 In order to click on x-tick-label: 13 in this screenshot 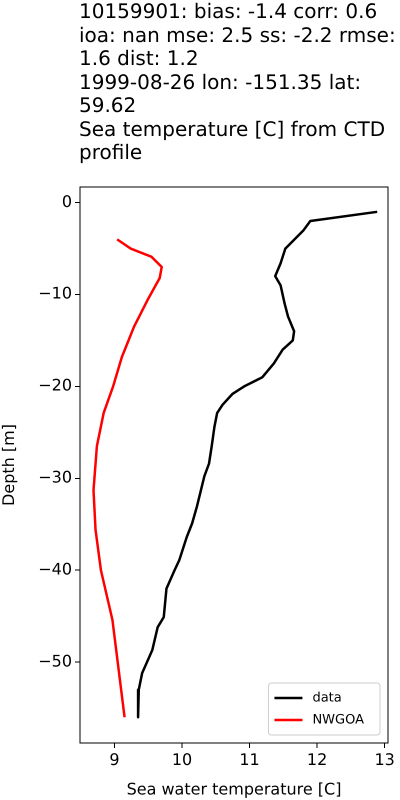, I will do `click(384, 759)`.